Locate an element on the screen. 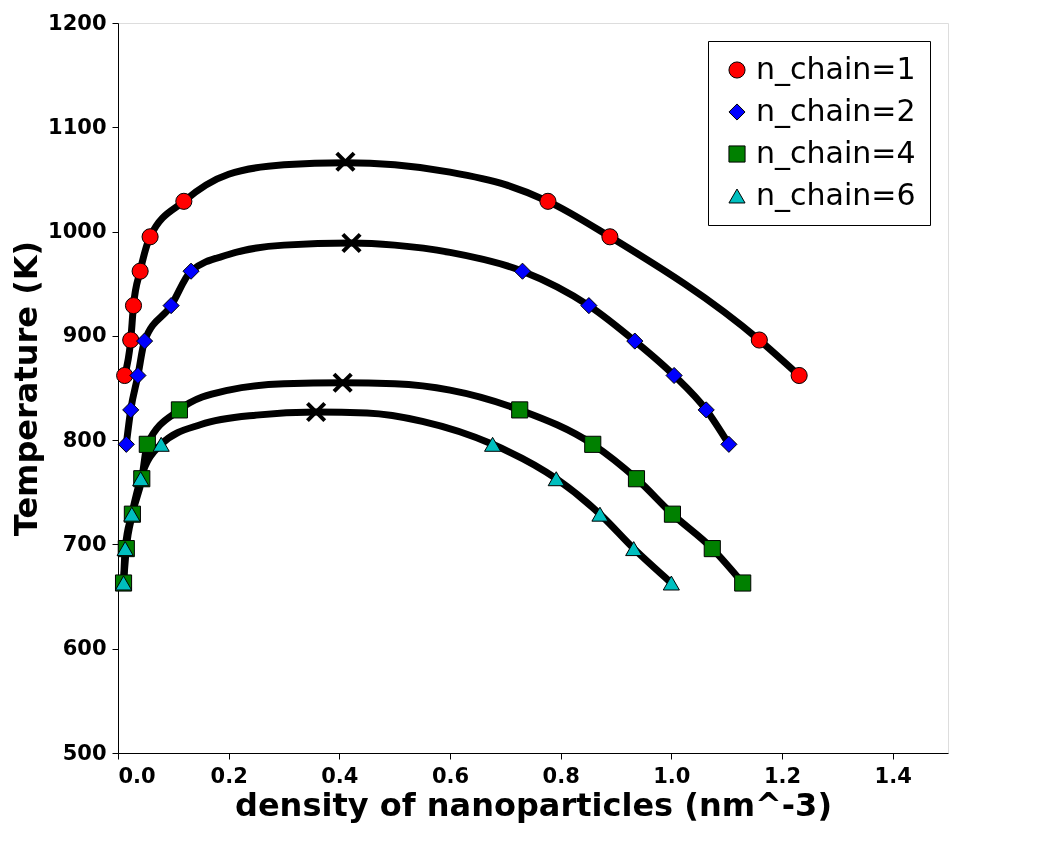 This screenshot has width=1044, height=854. x-axis-title: density of nanoparticles (nm^-3) is located at coordinates (533, 804).